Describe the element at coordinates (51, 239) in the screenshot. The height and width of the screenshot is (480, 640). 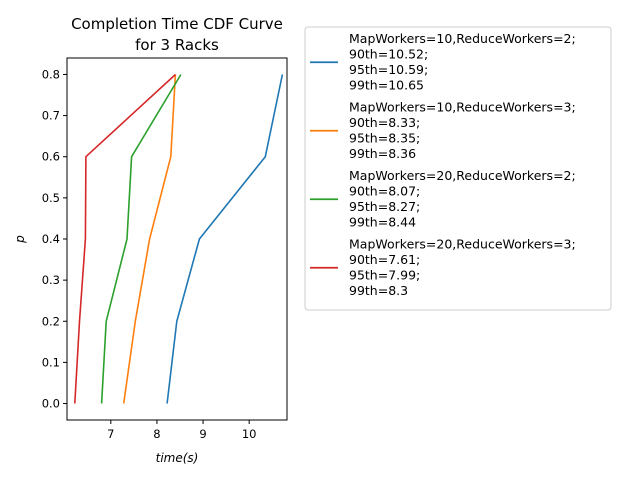
I see `y-tick-label: 0.4` at that location.